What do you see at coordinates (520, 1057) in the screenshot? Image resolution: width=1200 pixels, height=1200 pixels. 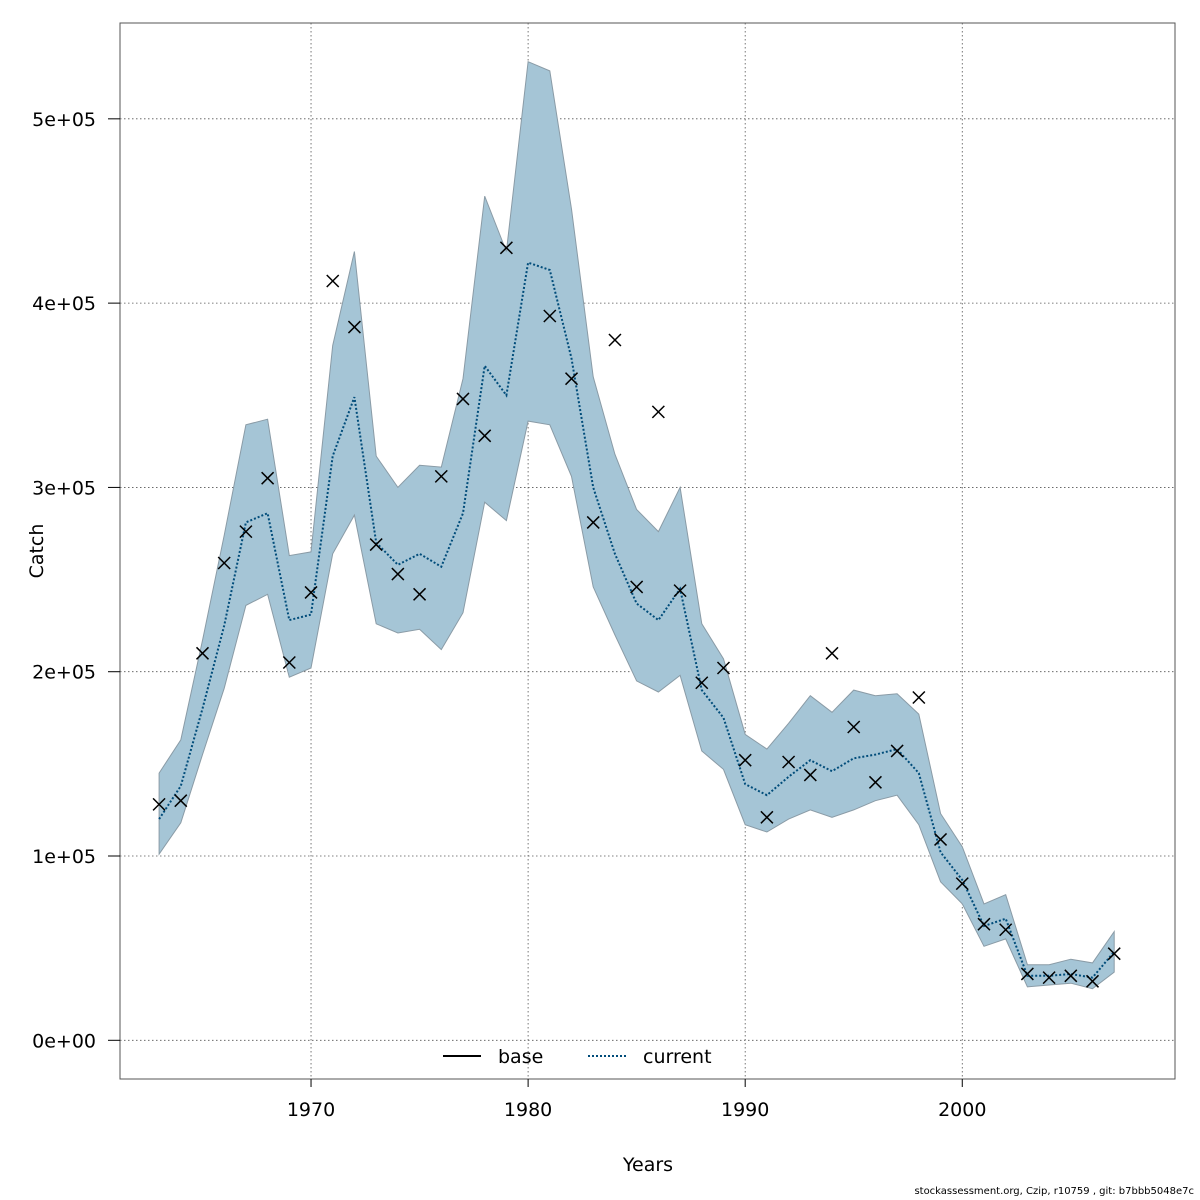 I see `legend-label: base` at bounding box center [520, 1057].